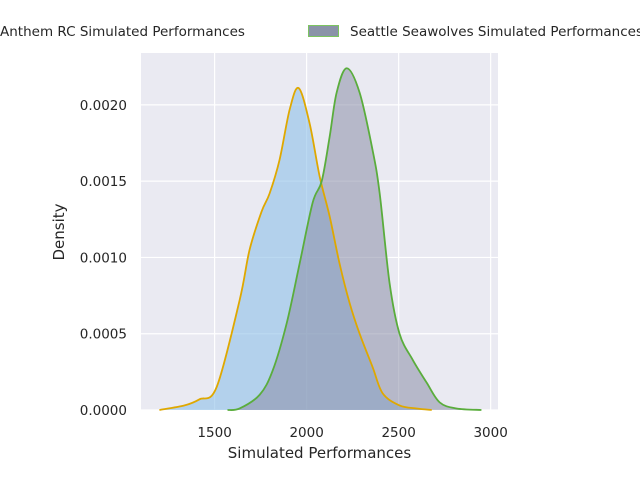 Image resolution: width=640 pixels, height=480 pixels. Describe the element at coordinates (103, 106) in the screenshot. I see `y-tick-label: 0.0020` at that location.